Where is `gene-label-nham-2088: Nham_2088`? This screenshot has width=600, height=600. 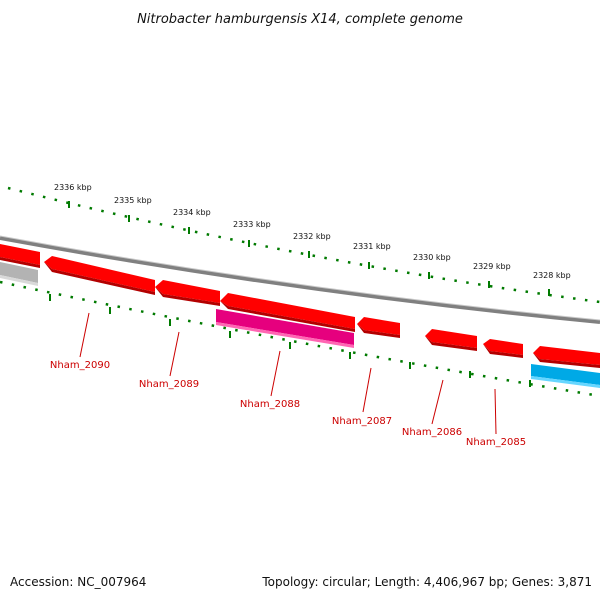 gene-label-nham-2088: Nham_2088 is located at coordinates (270, 404).